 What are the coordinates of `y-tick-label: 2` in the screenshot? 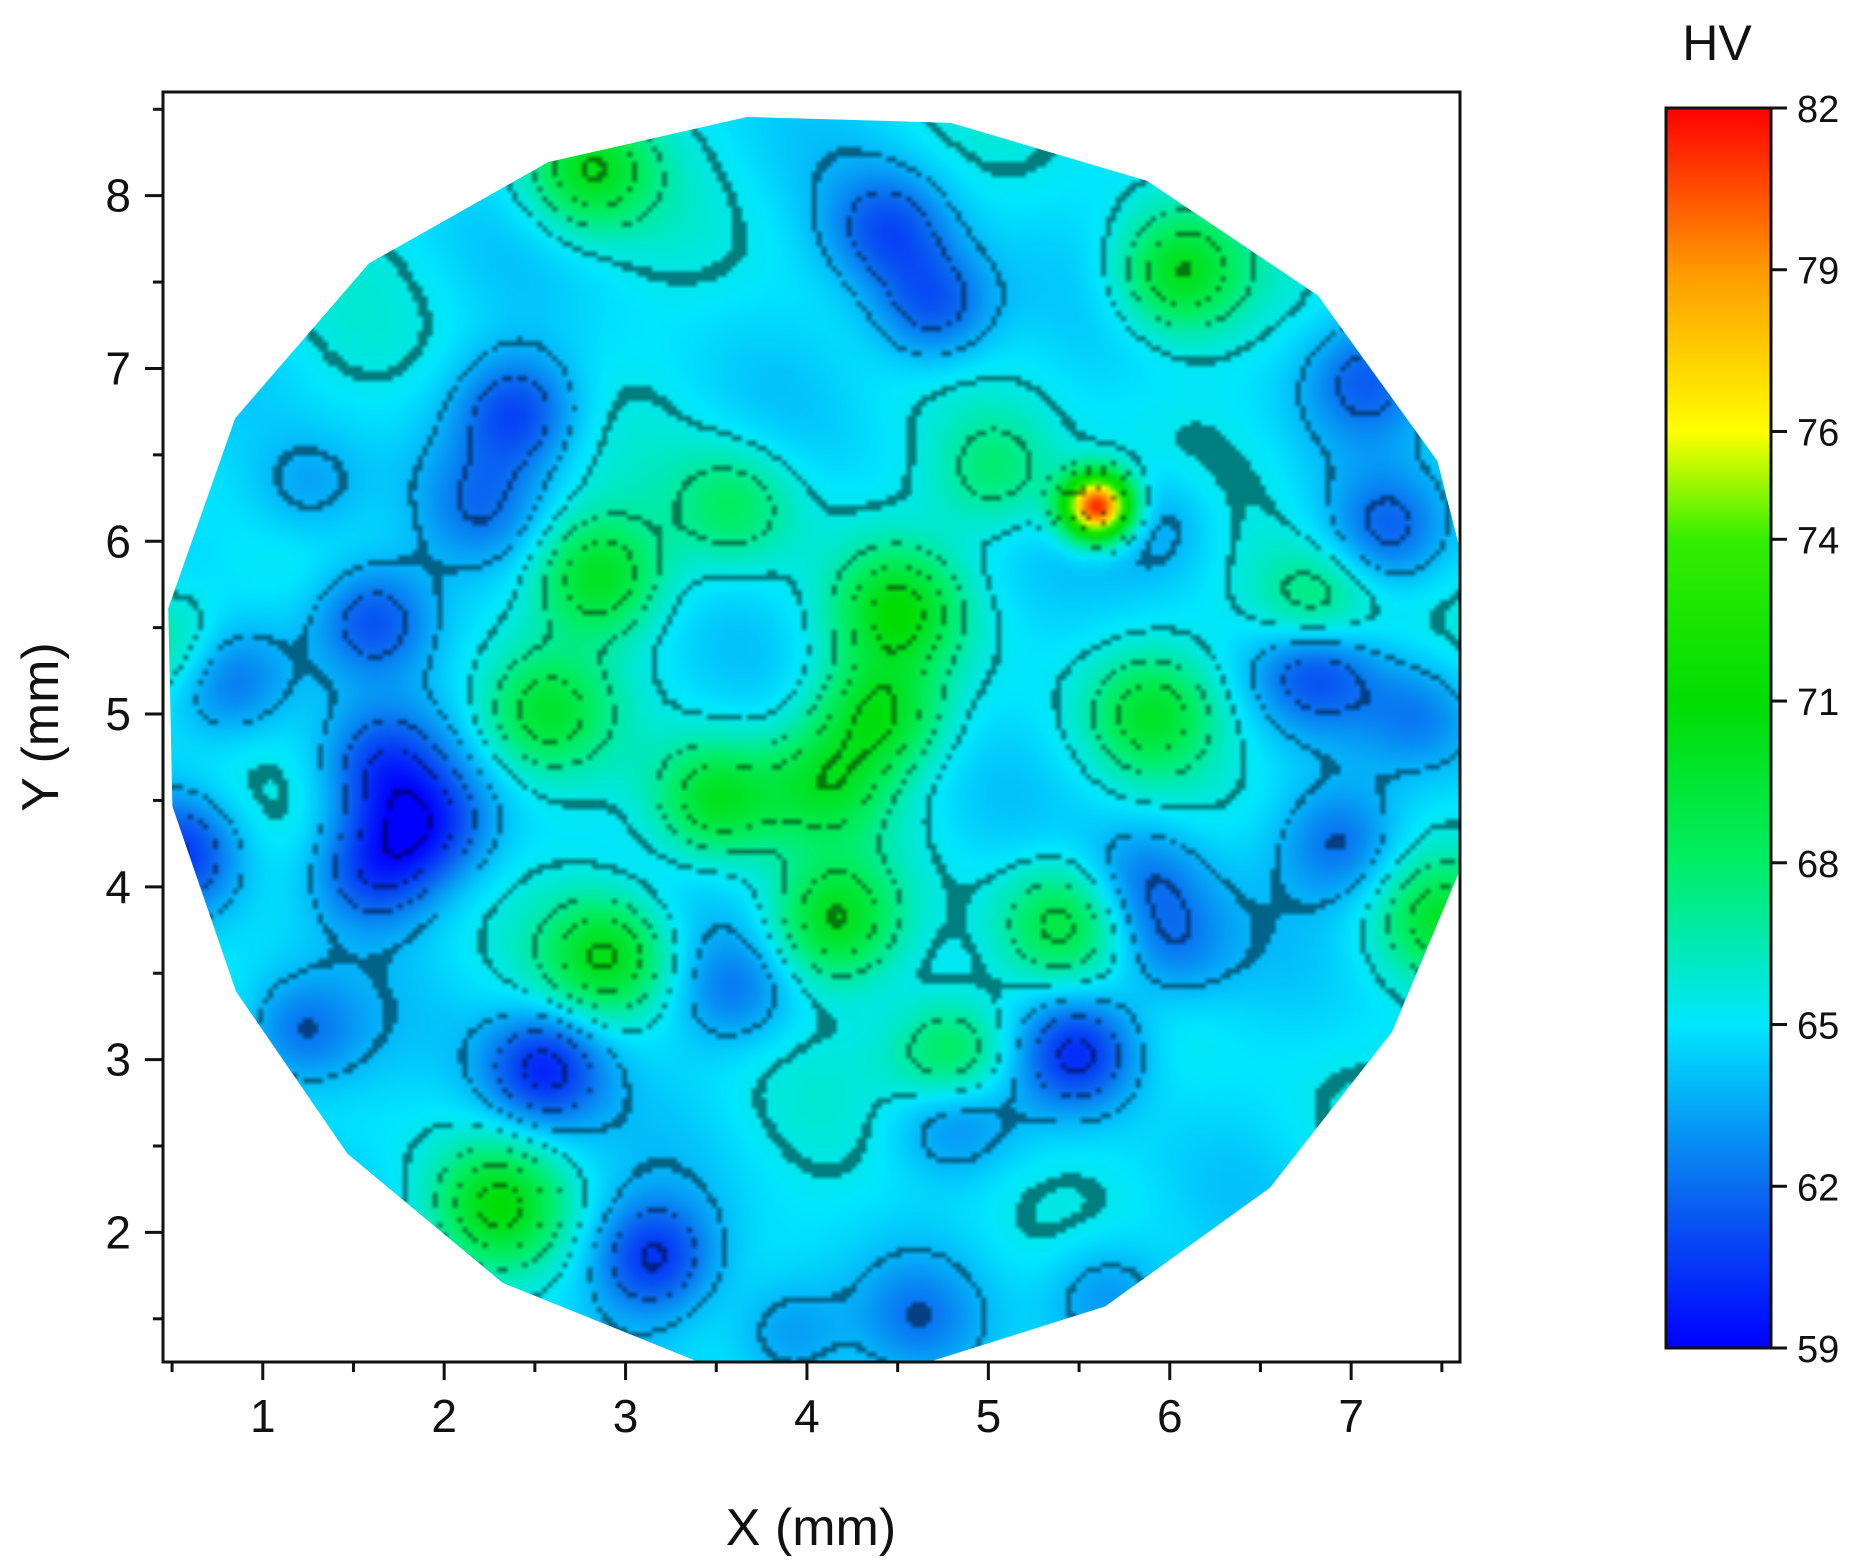 It's located at (118, 1232).